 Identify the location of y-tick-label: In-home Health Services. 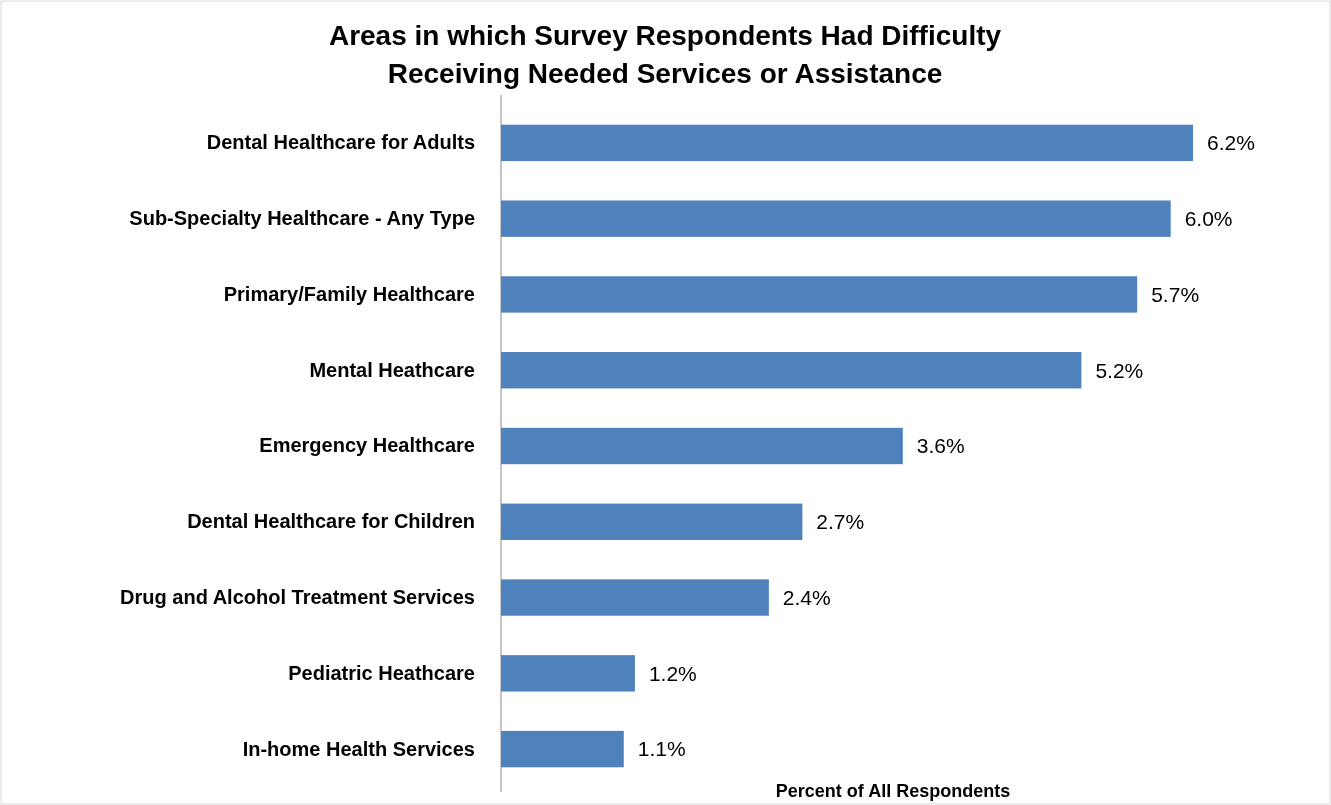
(358, 748).